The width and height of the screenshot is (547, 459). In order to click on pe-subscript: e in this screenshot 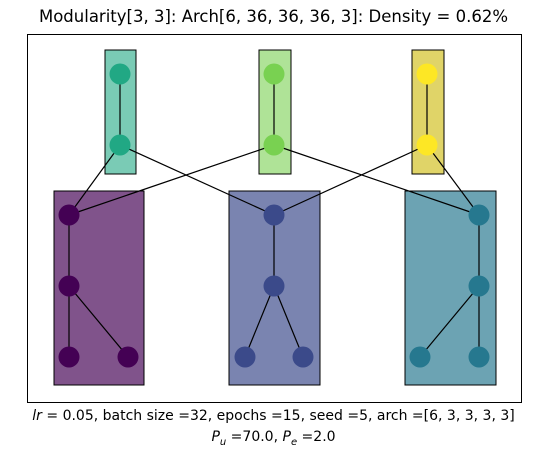, I will do `click(294, 442)`.